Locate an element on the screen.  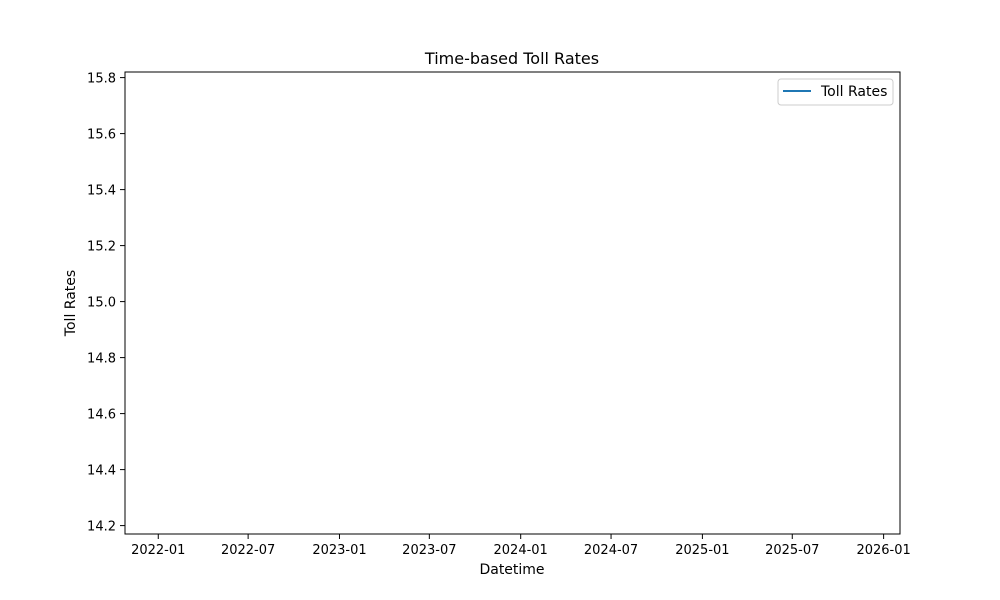
legend: Toll Rates is located at coordinates (835, 92).